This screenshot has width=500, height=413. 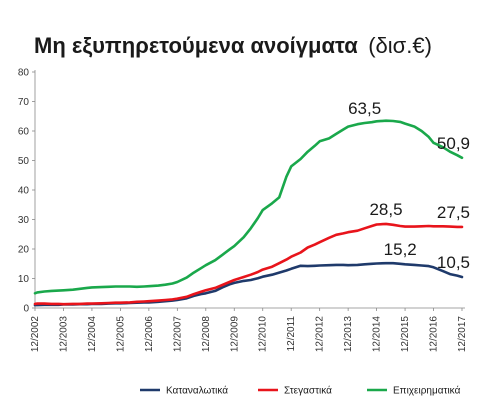 I want to click on legend: Καταναλωτικά Στεγαστικά Επιχειρηματικά, so click(x=300, y=391).